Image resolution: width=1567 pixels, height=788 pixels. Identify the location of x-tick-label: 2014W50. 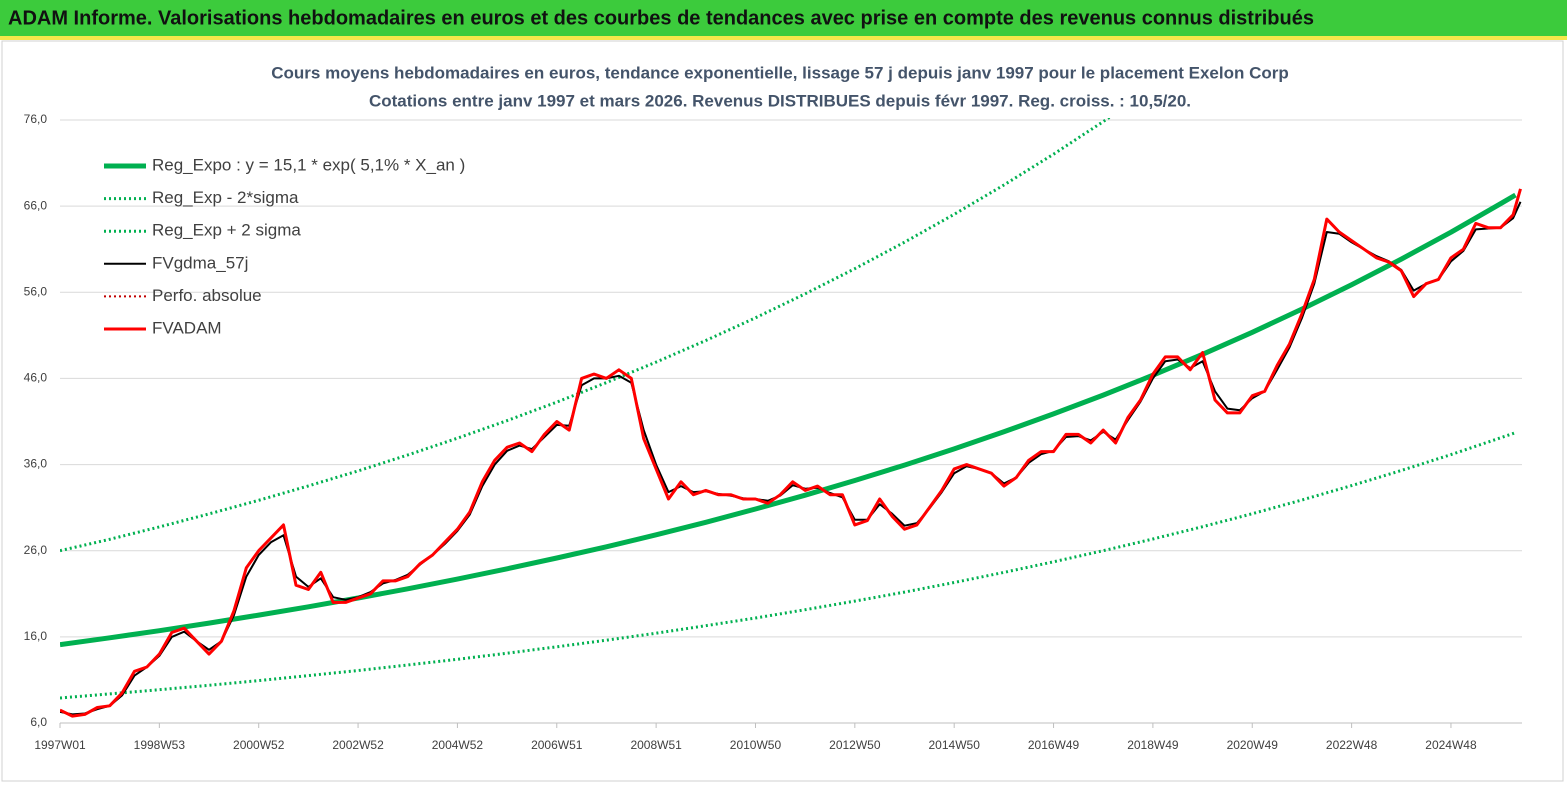
(955, 745).